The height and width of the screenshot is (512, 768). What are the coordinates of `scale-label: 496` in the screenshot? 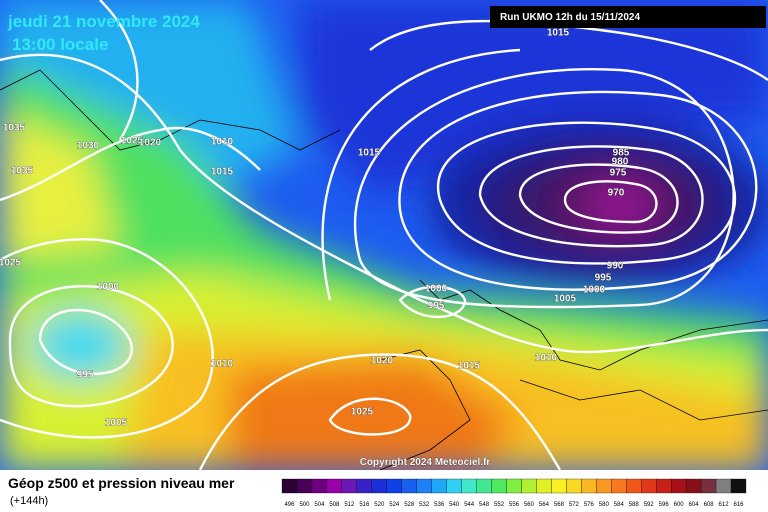 It's located at (289, 505).